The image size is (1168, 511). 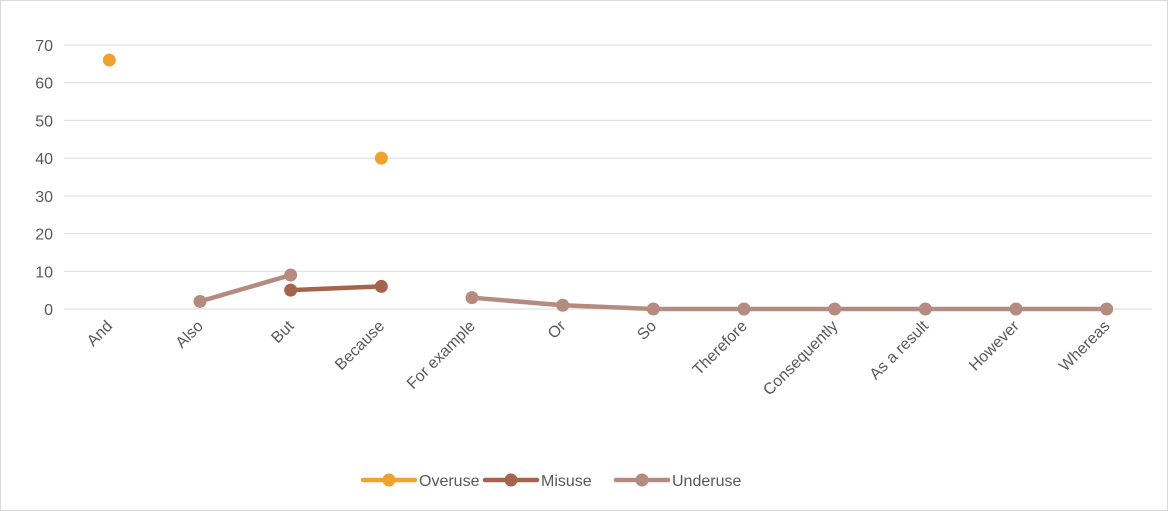 I want to click on legend-label-underuse: Underuse, so click(x=706, y=481).